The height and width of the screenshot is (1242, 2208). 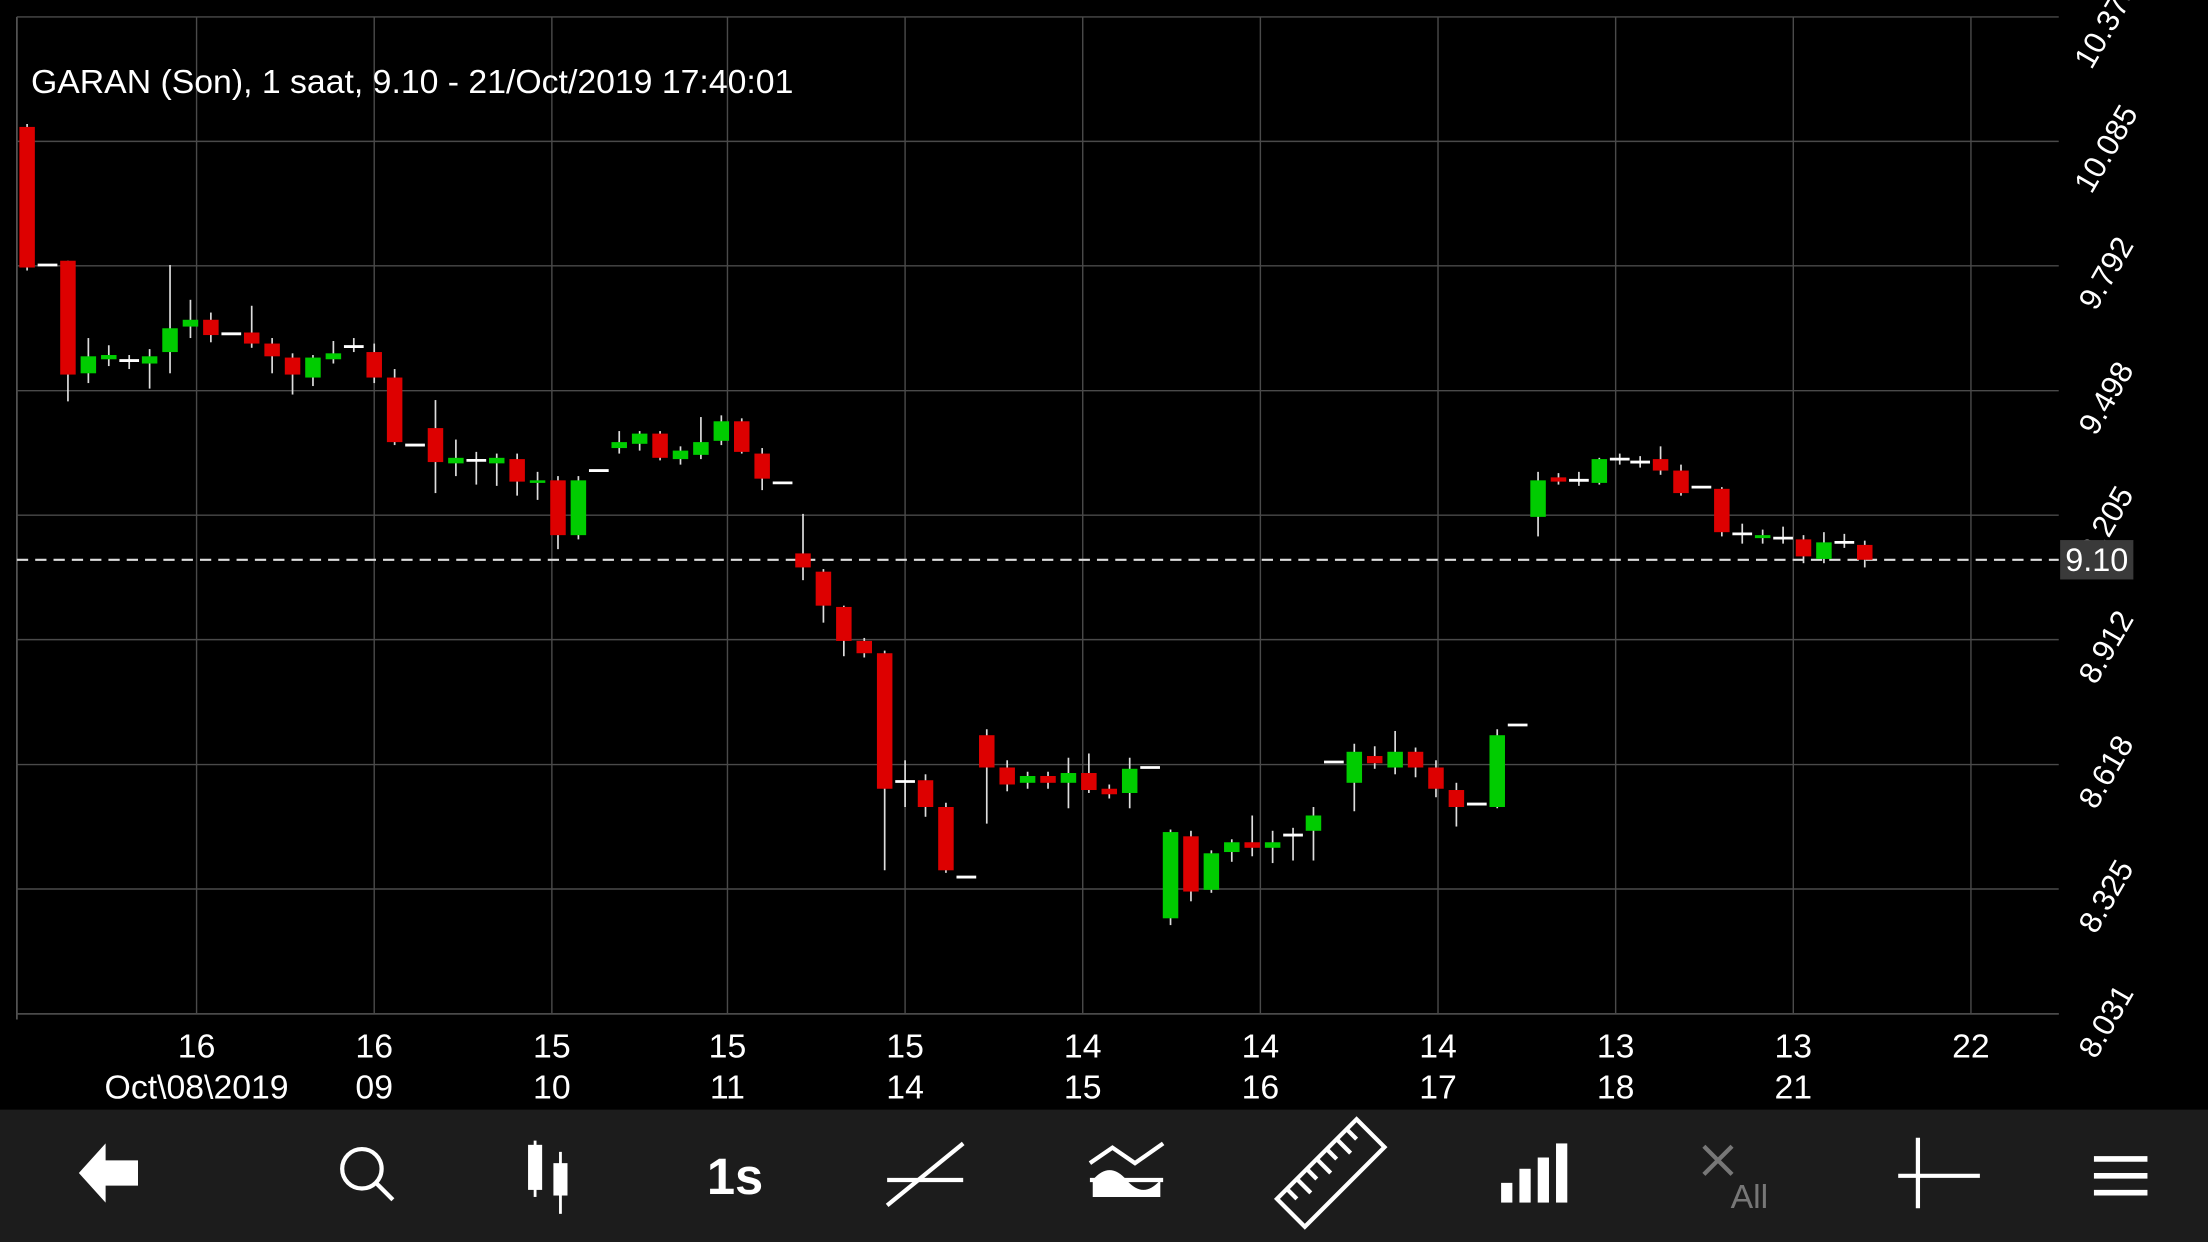 I want to click on clear-all-label: All, so click(x=1750, y=1197).